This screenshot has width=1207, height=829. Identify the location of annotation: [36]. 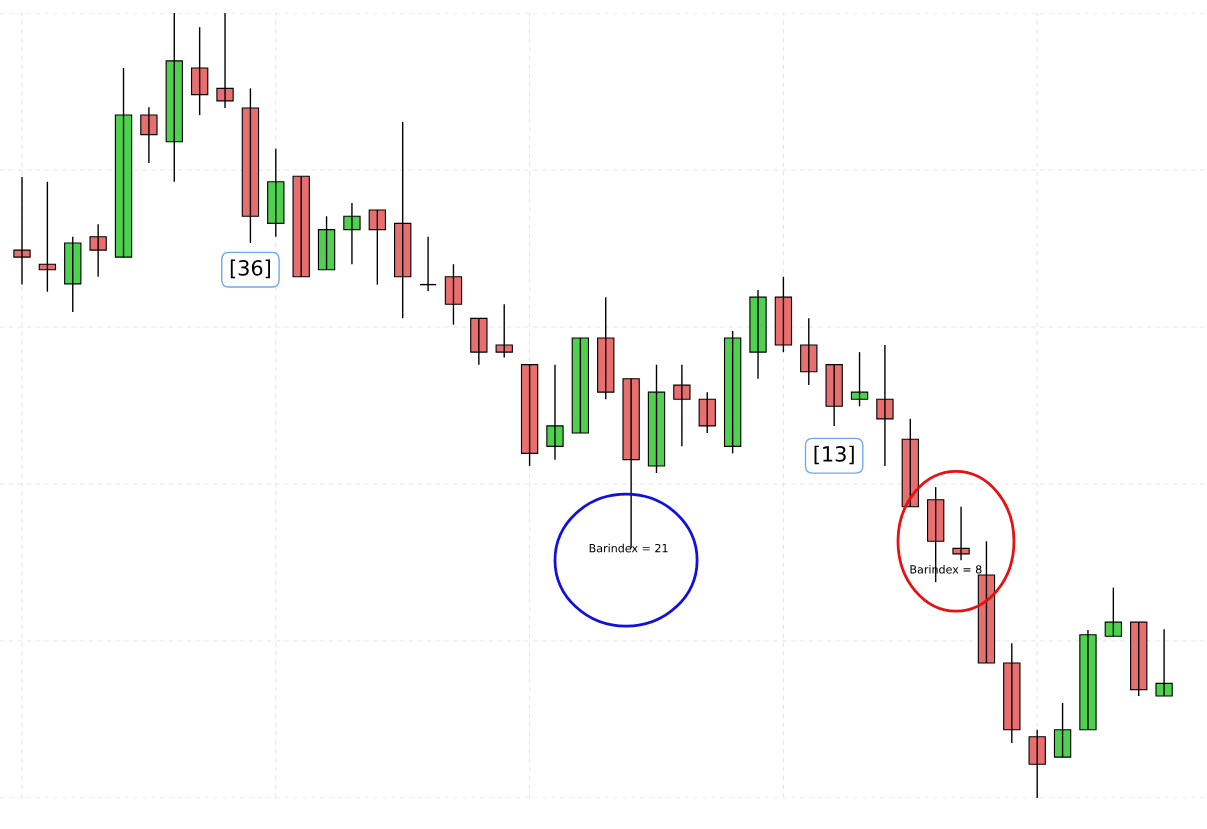
(250, 269).